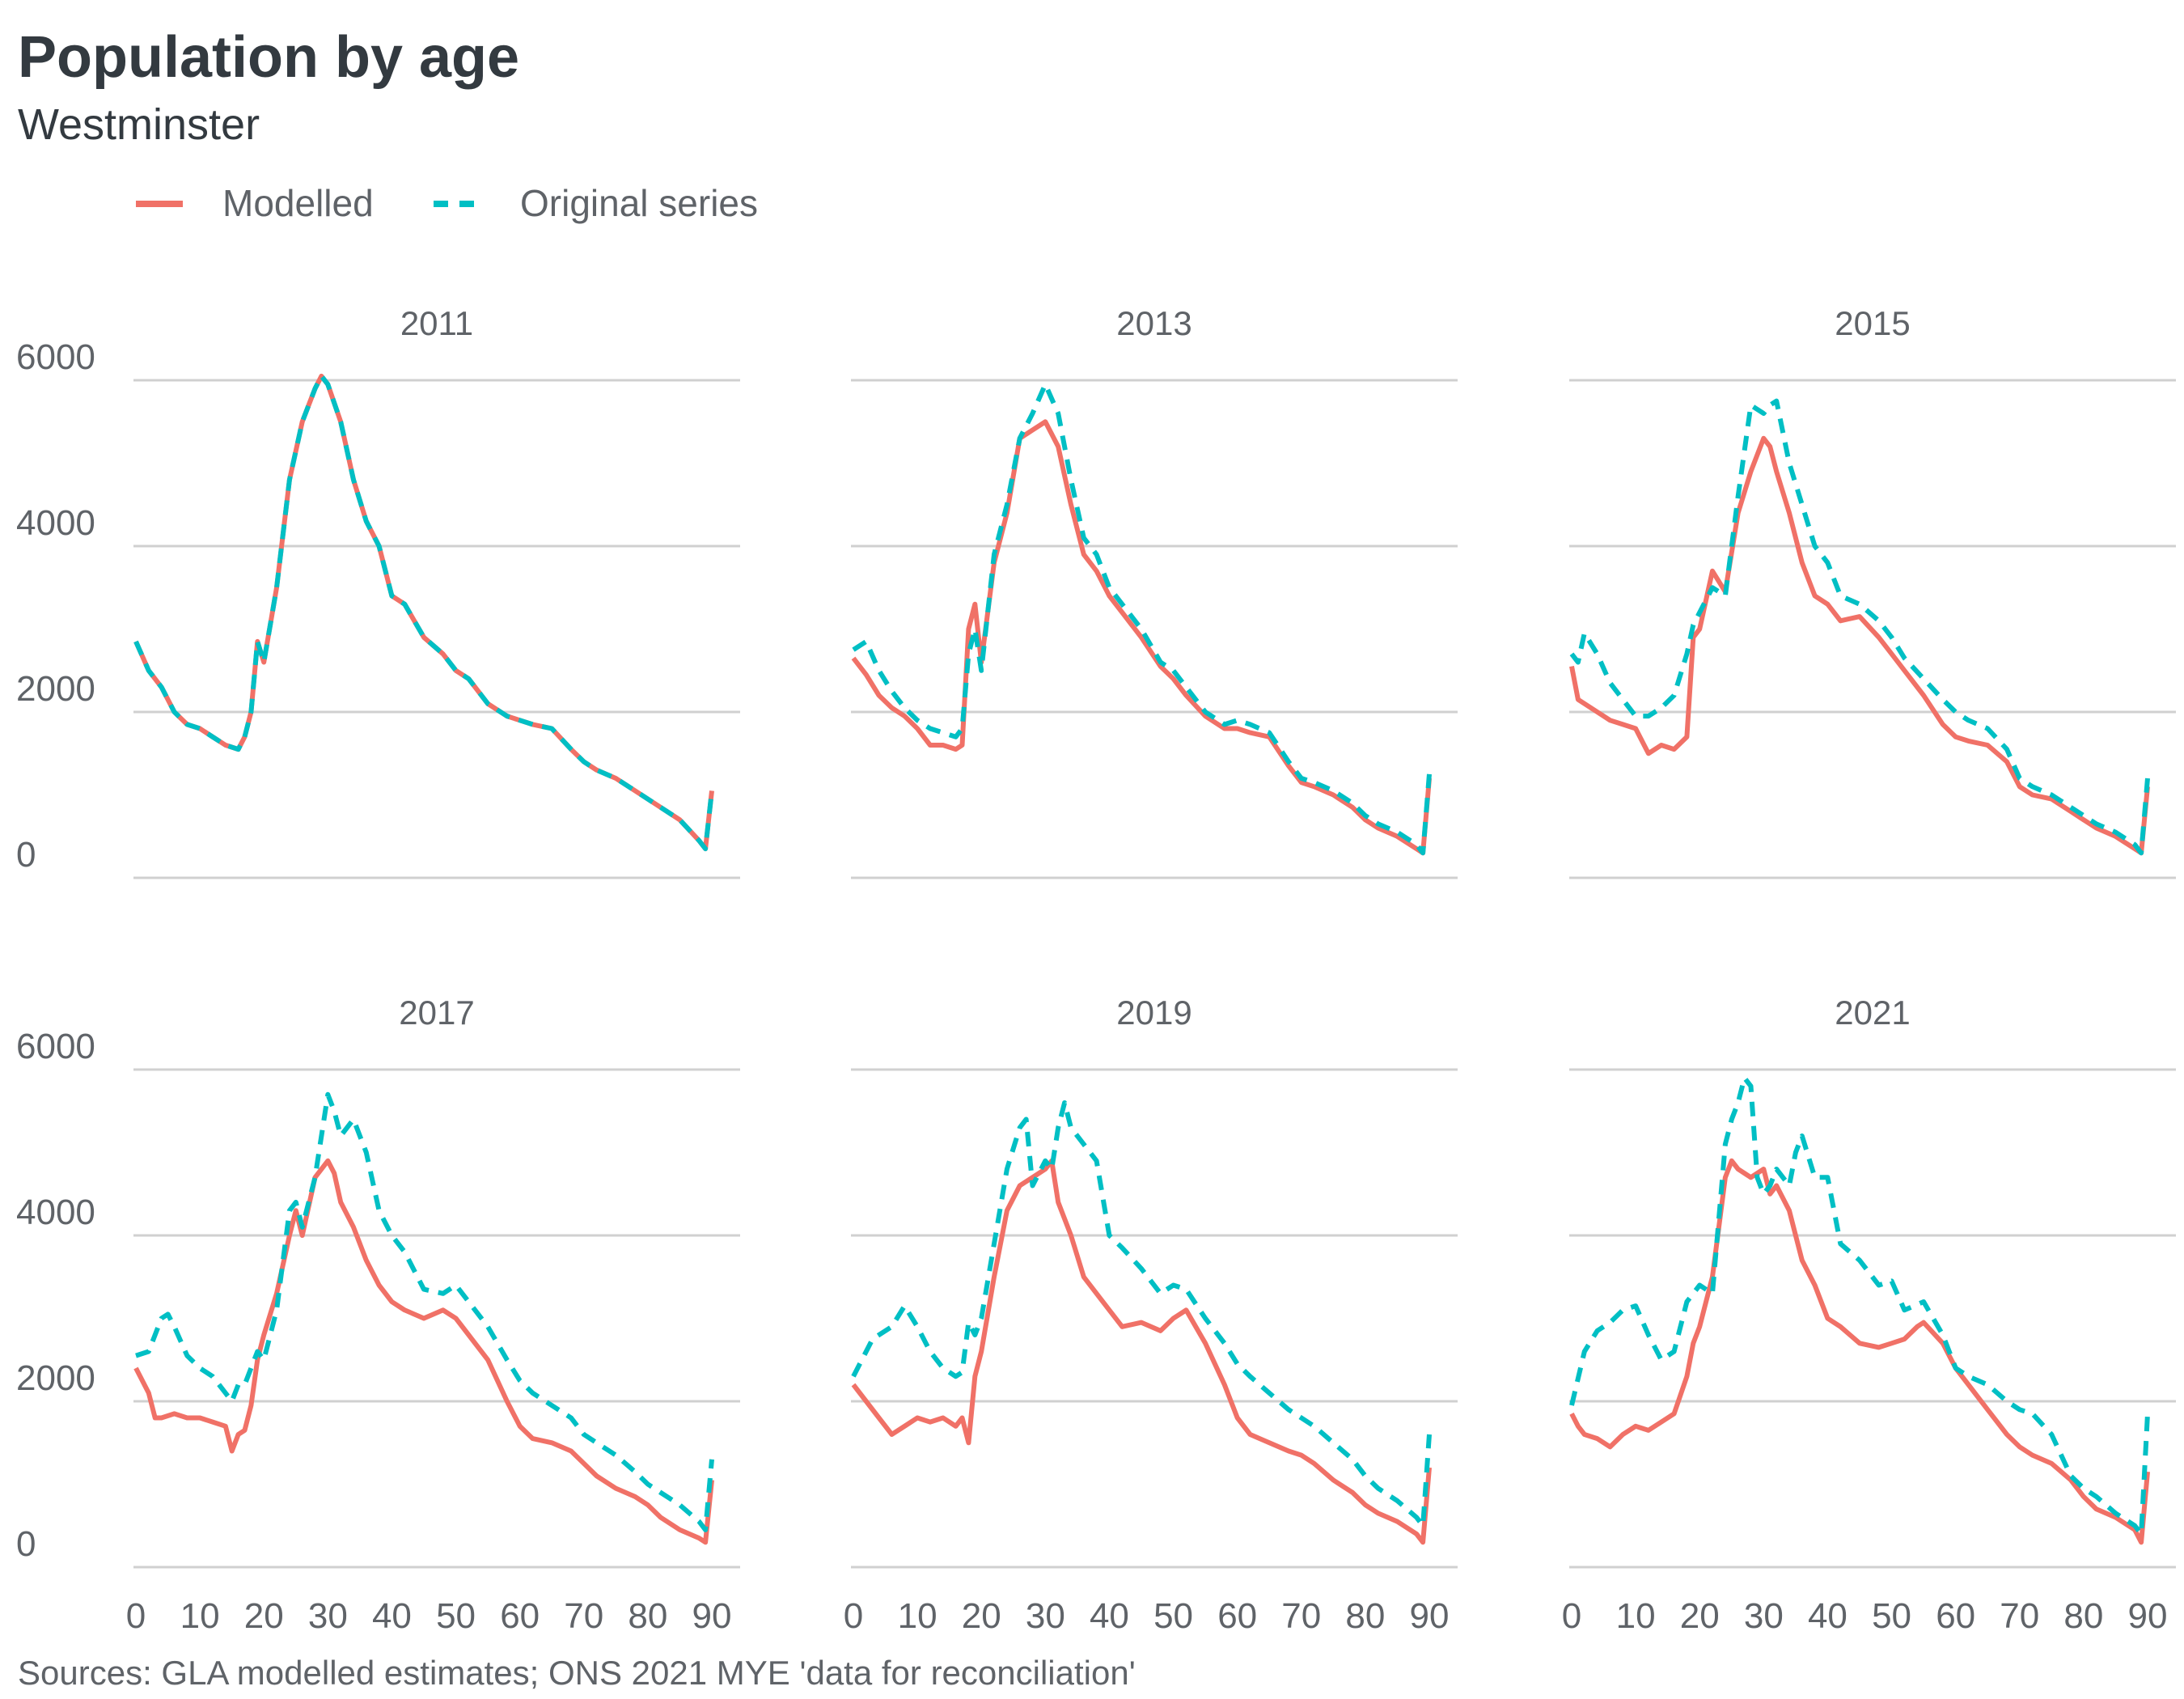 The image size is (2184, 1699). Describe the element at coordinates (1153, 323) in the screenshot. I see `facet-title-2013: 2013` at that location.